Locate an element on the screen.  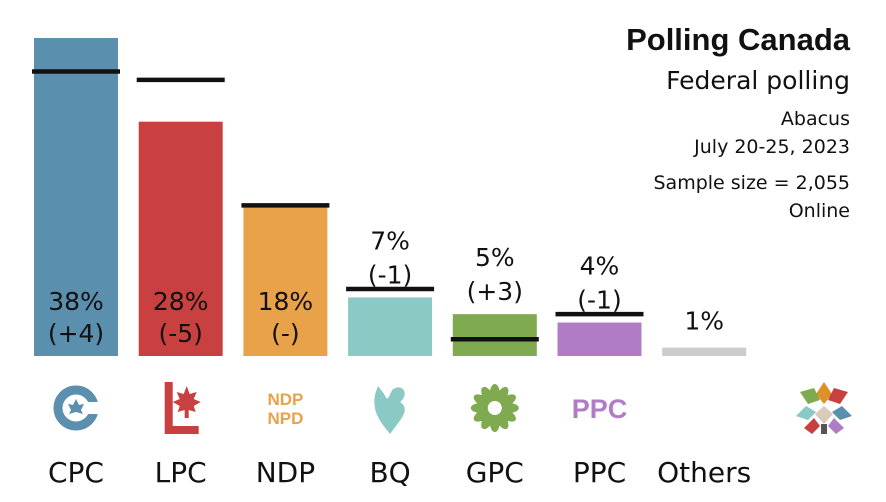
value-label-gpc: 5% is located at coordinates (495, 257).